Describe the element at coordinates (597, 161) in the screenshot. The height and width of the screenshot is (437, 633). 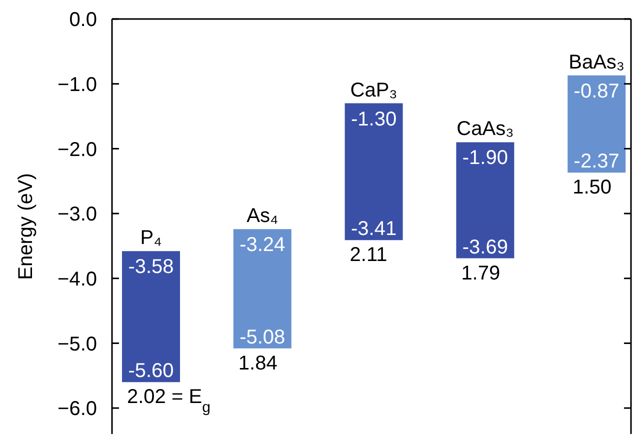
I see `annotation: -2.37` at that location.